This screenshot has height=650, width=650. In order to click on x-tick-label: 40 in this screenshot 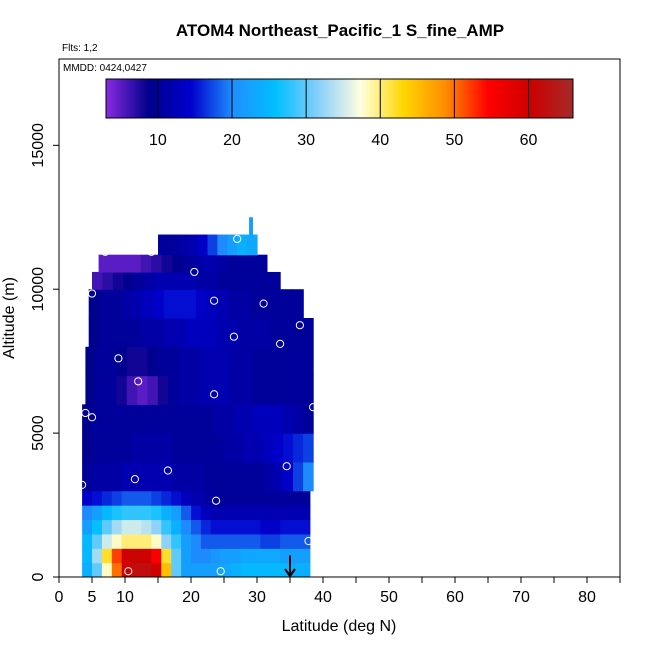, I will do `click(323, 597)`.